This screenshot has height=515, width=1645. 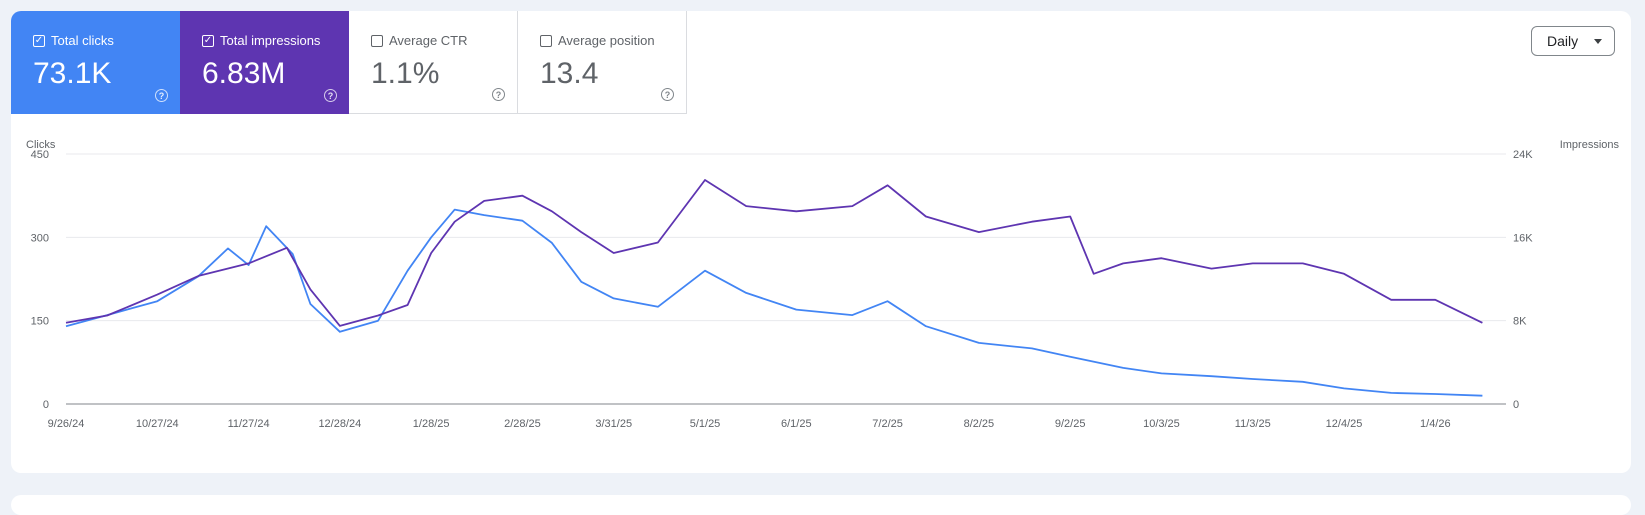 What do you see at coordinates (428, 40) in the screenshot?
I see `metric-label: Average CTR` at bounding box center [428, 40].